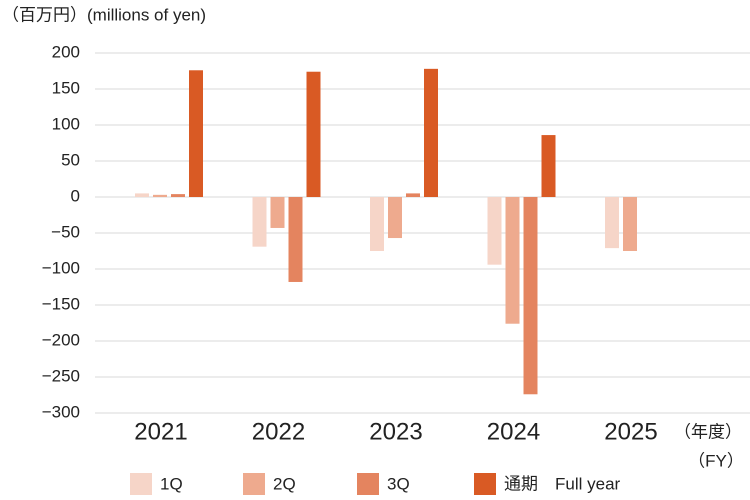 The height and width of the screenshot is (500, 750). I want to click on x-tick-label: 2022, so click(278, 431).